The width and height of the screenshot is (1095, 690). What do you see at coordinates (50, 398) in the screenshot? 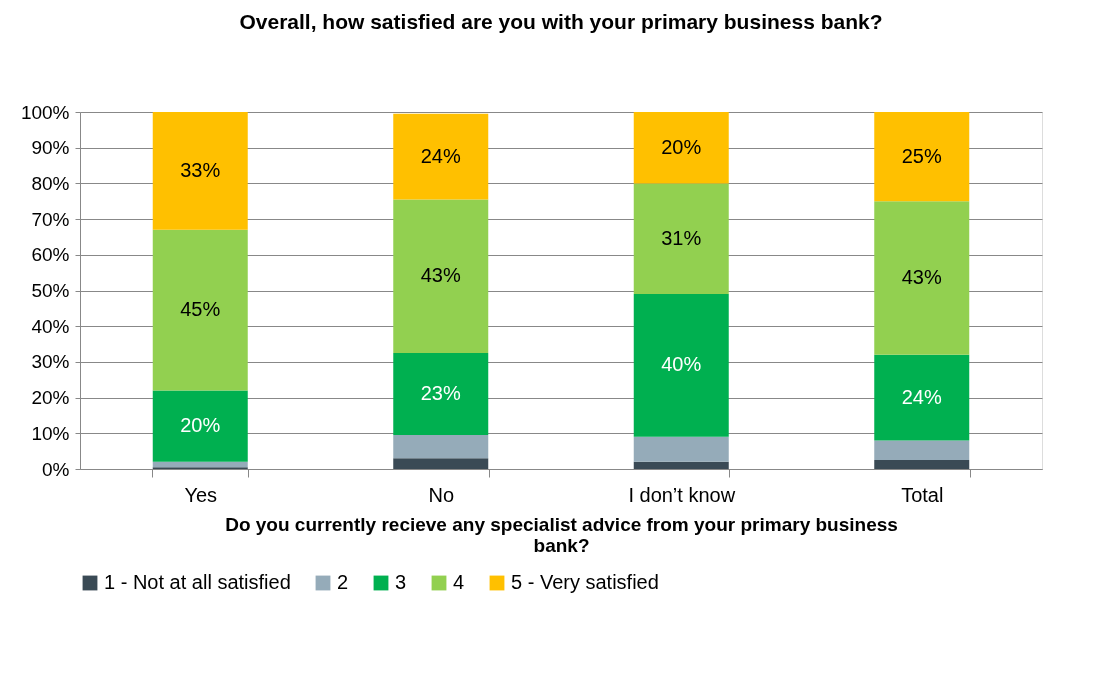
I see `y-tick-label: 20%` at bounding box center [50, 398].